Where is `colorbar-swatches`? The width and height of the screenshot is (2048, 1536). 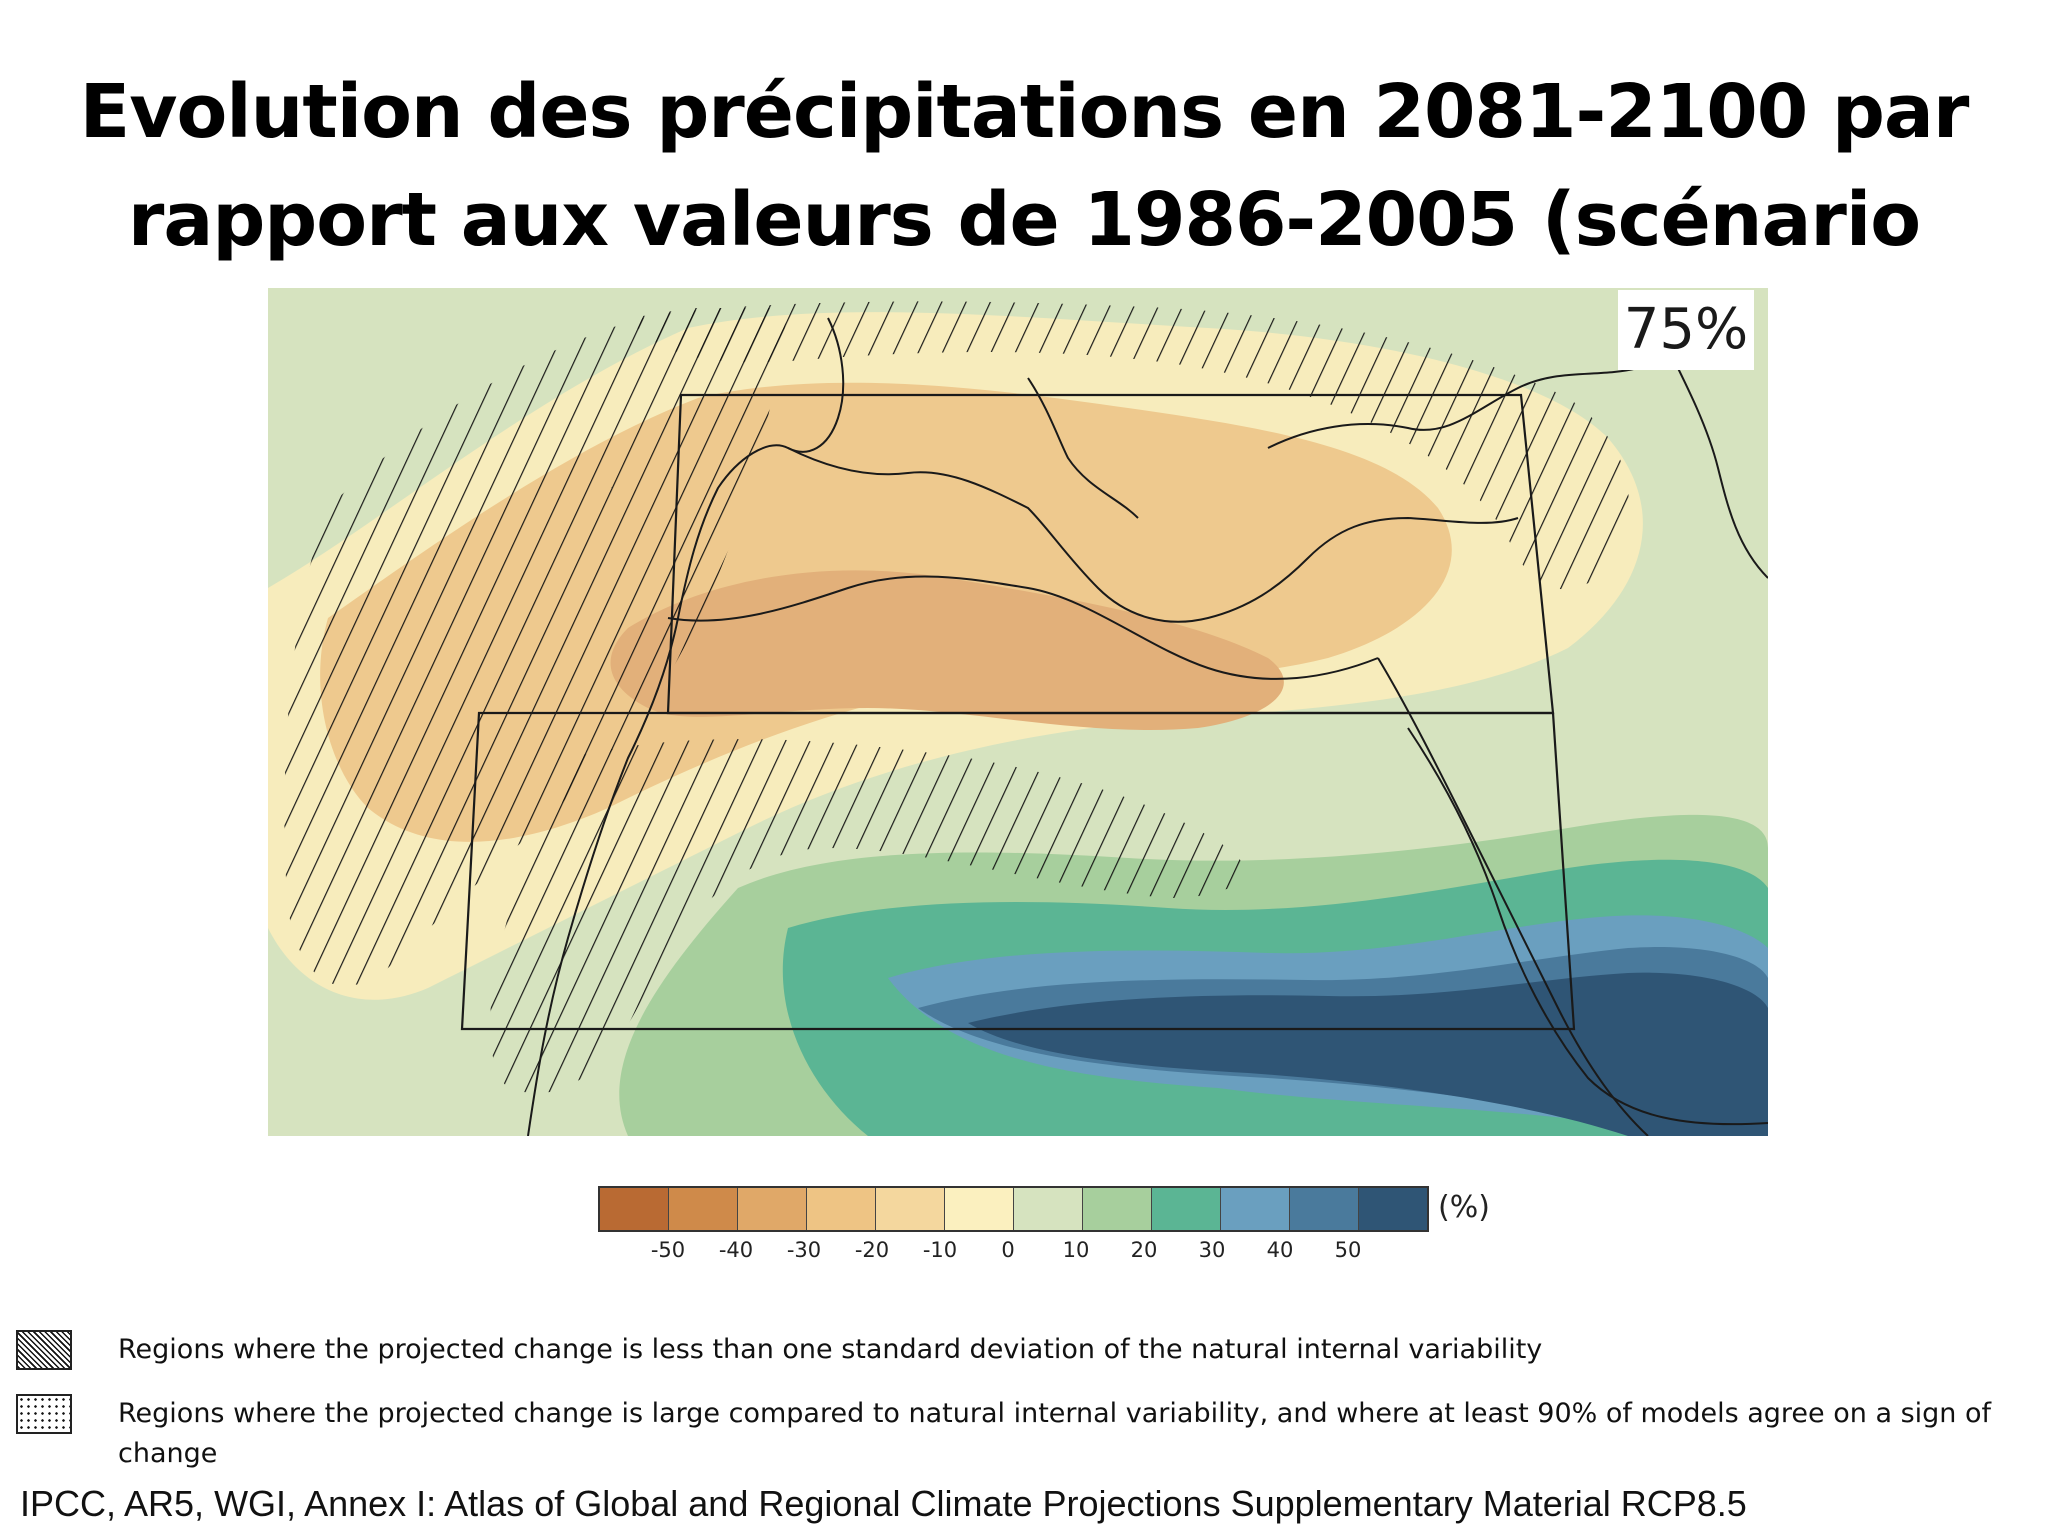 colorbar-swatches is located at coordinates (1013, 1209).